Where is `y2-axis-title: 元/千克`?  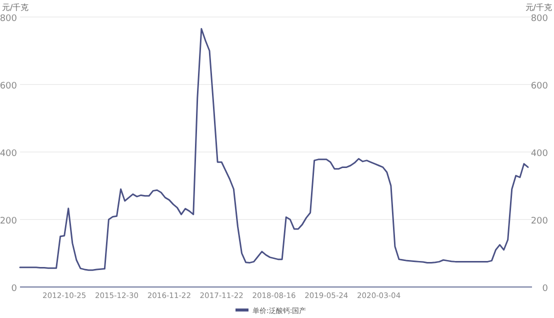
y2-axis-title: 元/千克 is located at coordinates (538, 7).